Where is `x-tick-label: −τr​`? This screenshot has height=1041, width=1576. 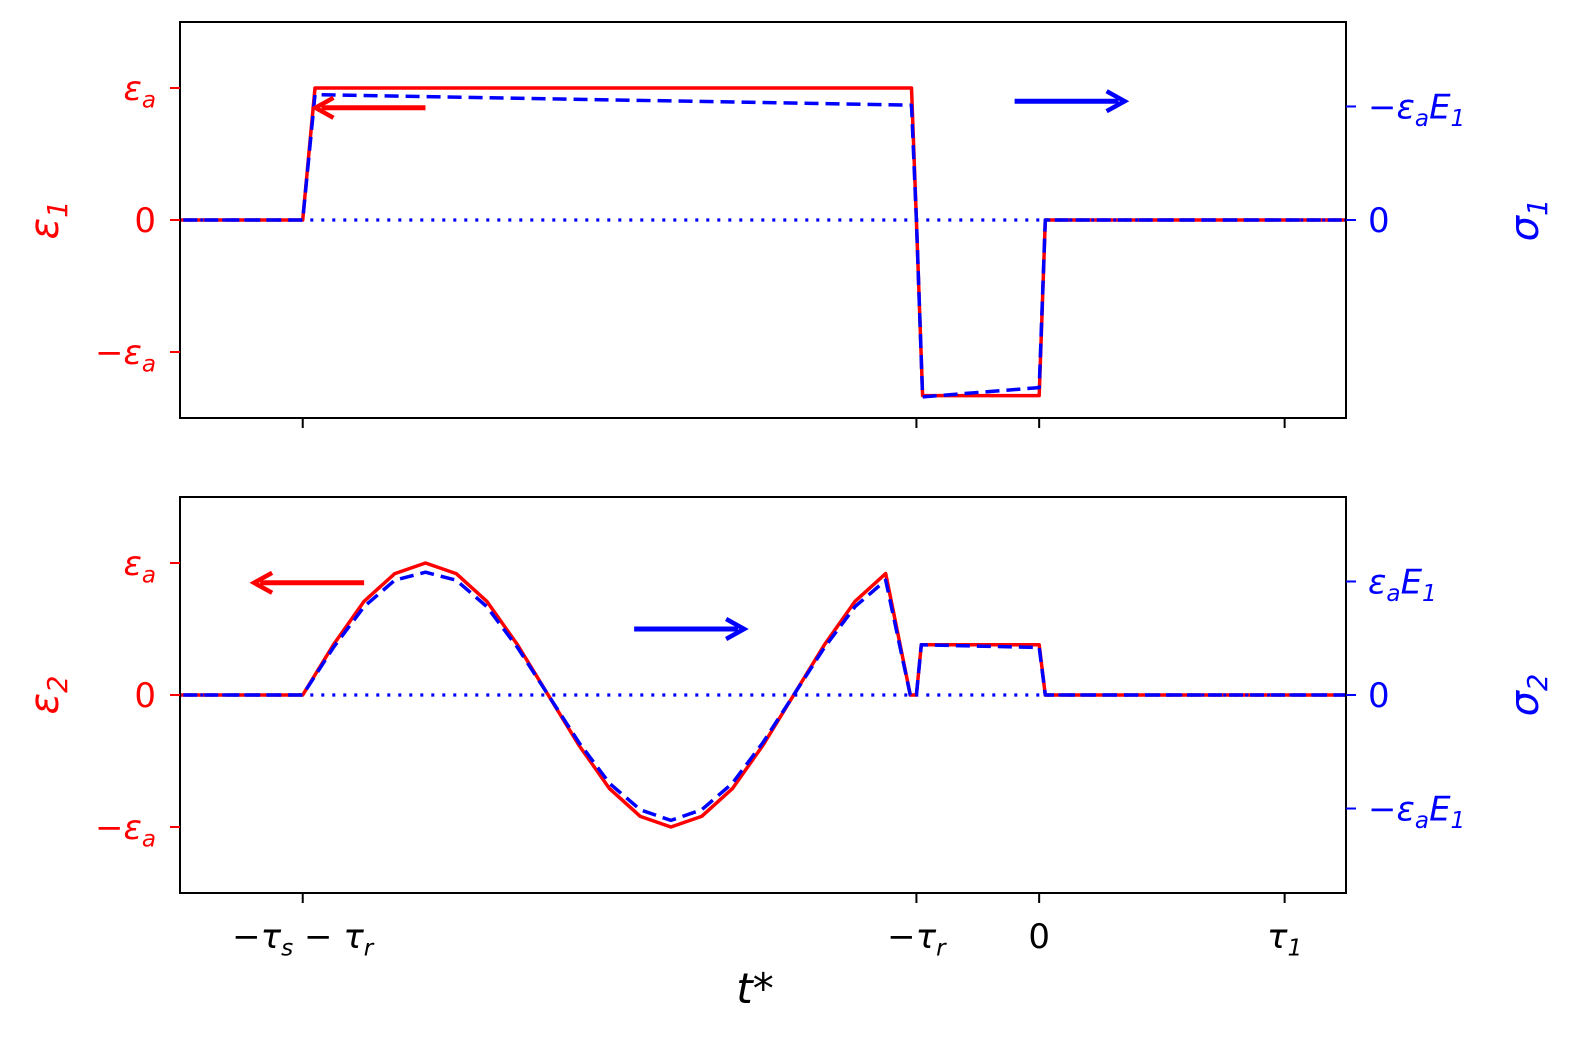 x-tick-label: −τr​ is located at coordinates (917, 939).